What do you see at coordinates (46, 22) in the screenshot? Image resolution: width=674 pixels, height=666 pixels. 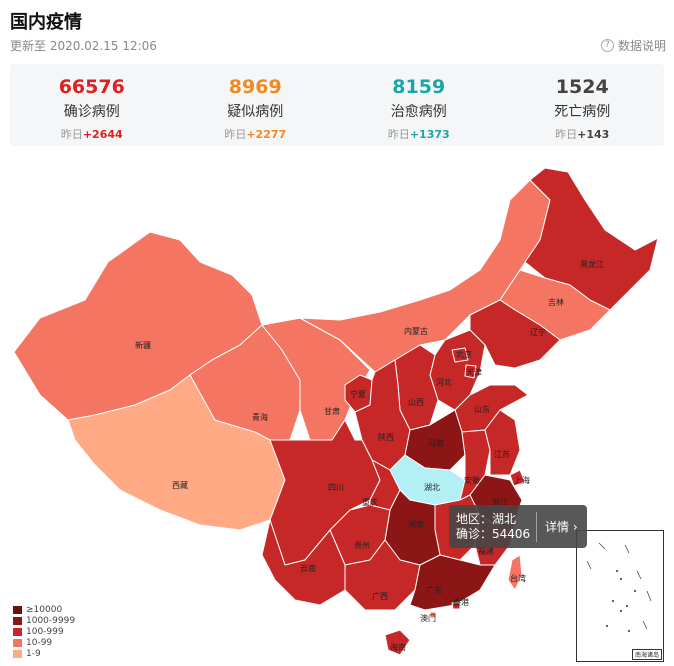 I see `page-title: 国内疫情` at bounding box center [46, 22].